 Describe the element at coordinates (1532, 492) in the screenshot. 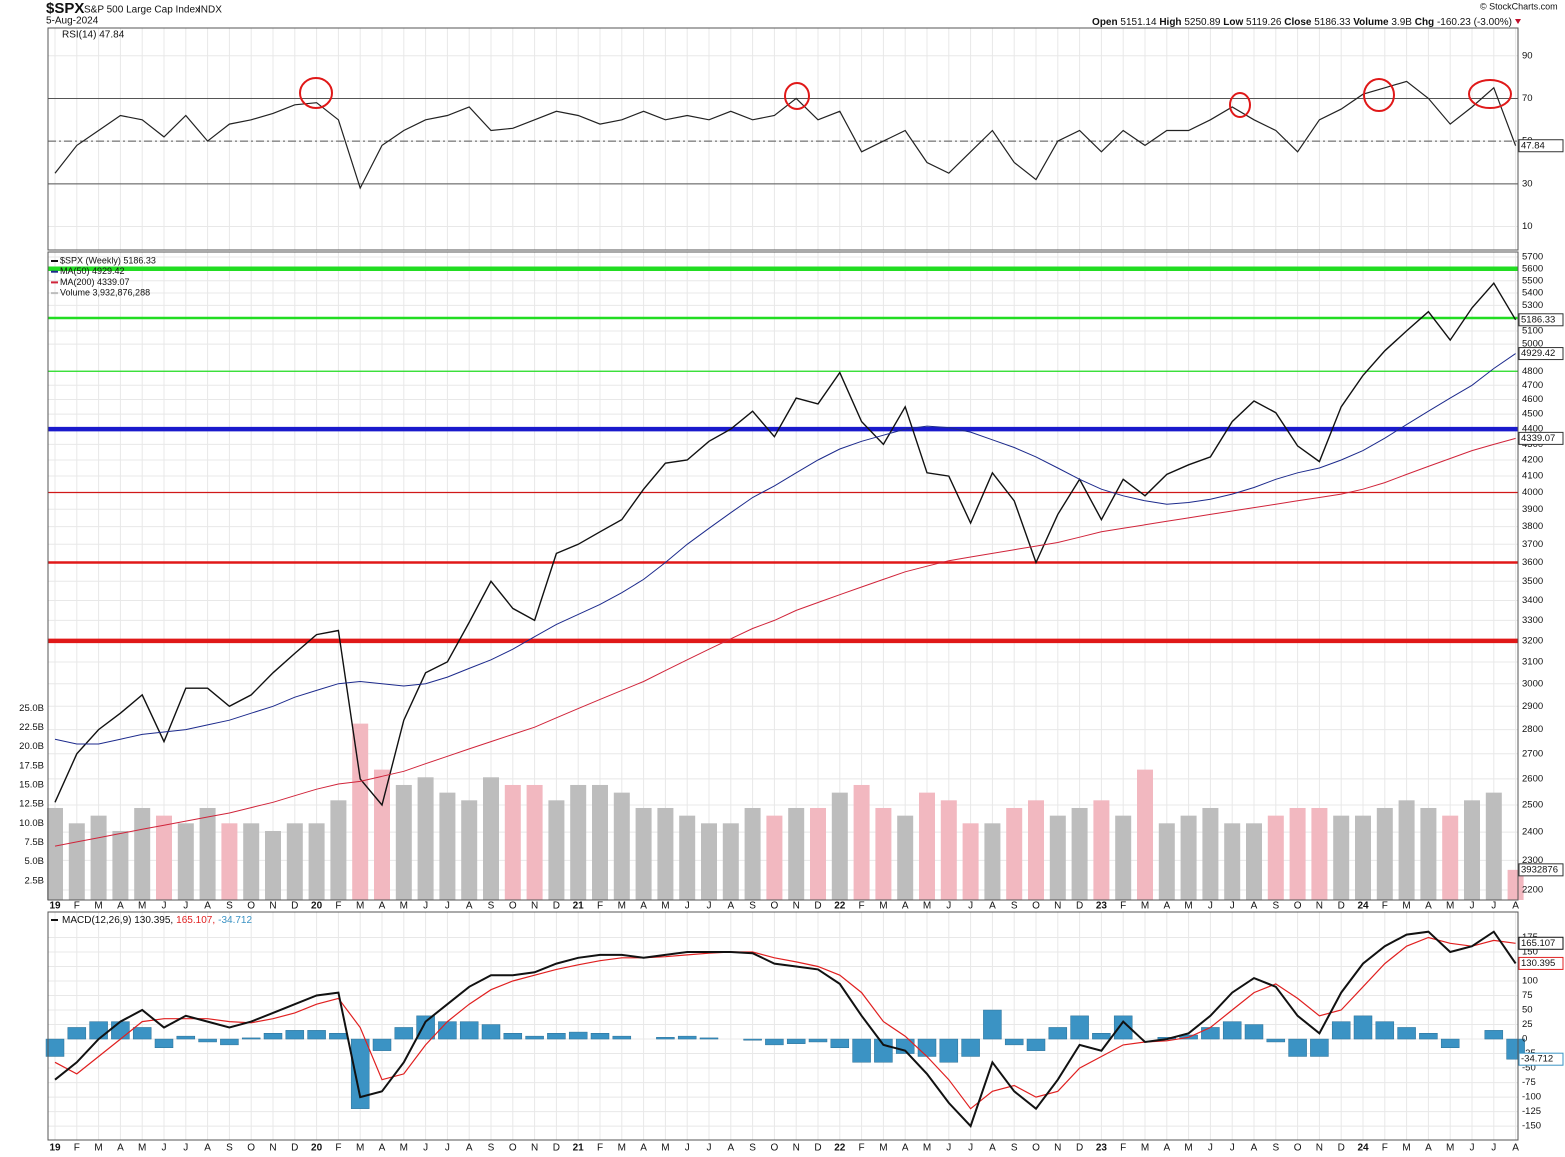

I see `y-tick-label: 4000` at that location.